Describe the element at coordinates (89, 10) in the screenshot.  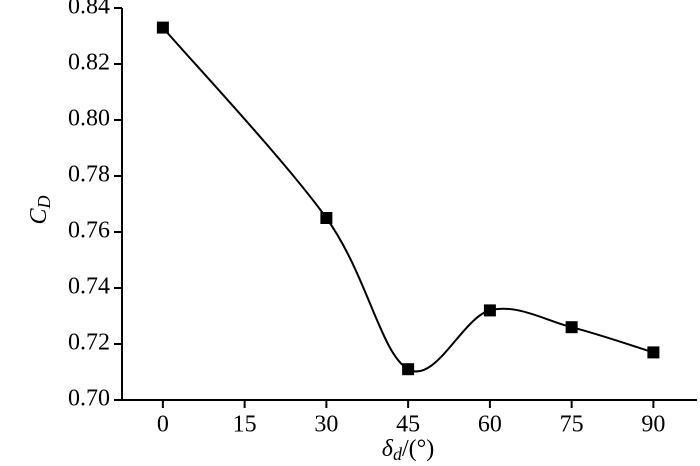
I see `y-tick-label: 0.84` at that location.